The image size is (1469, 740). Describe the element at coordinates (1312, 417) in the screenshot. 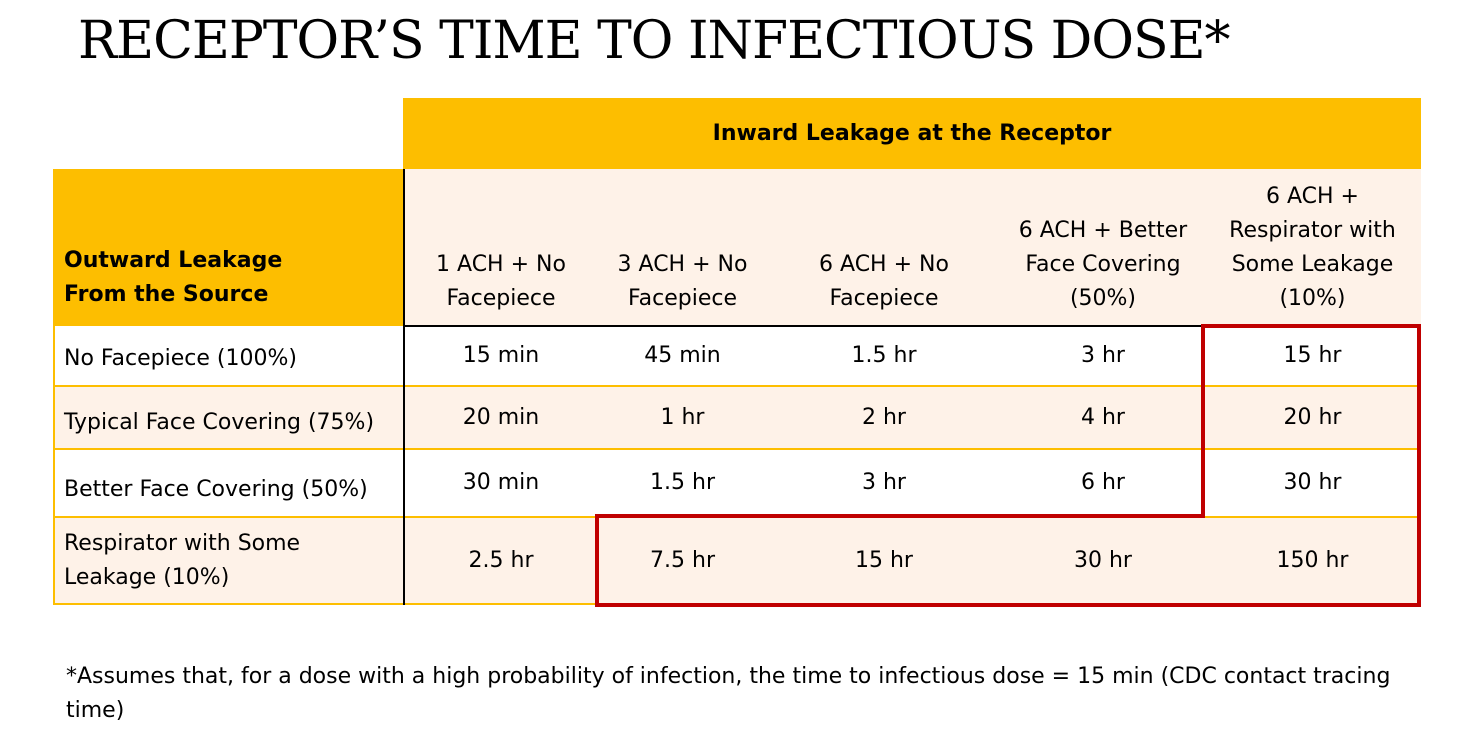

I see `table-cell: 20 hr` at that location.